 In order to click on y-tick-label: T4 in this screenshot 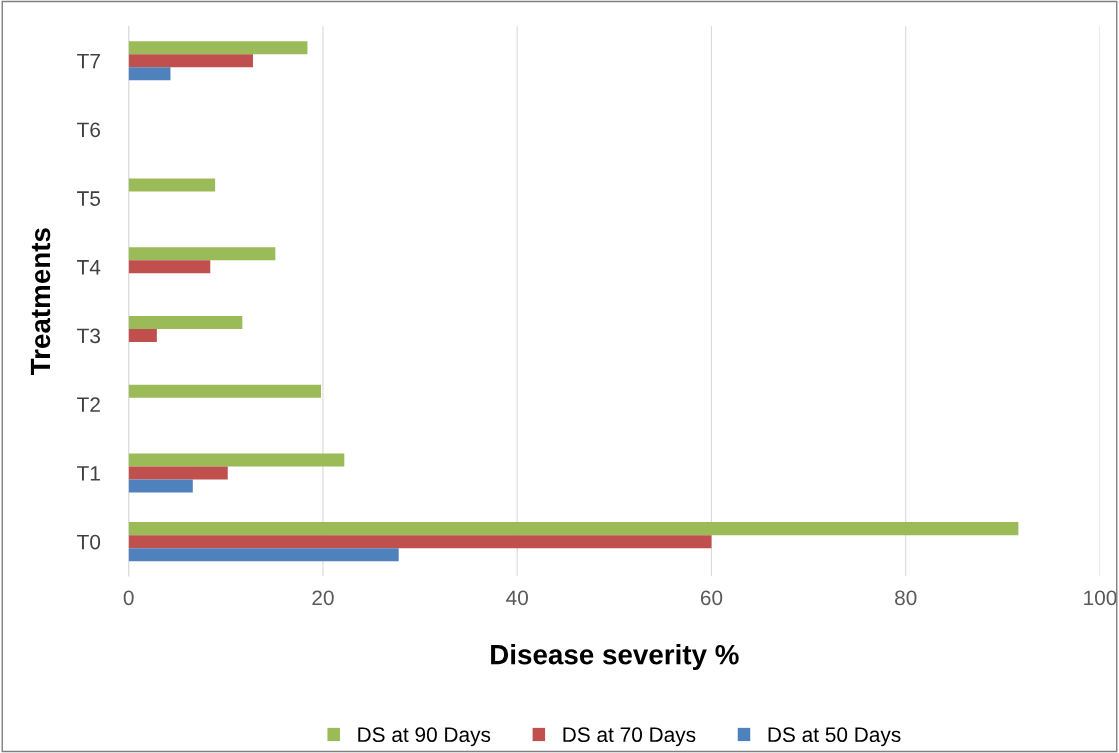, I will do `click(89, 267)`.